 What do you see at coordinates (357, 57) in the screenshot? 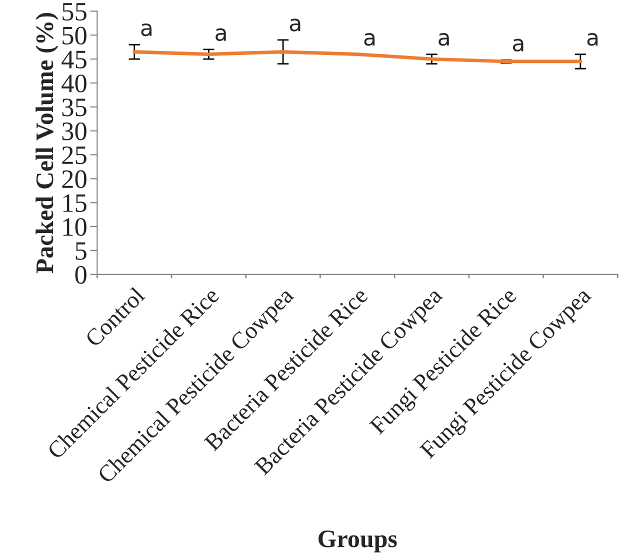
I see `line-series` at bounding box center [357, 57].